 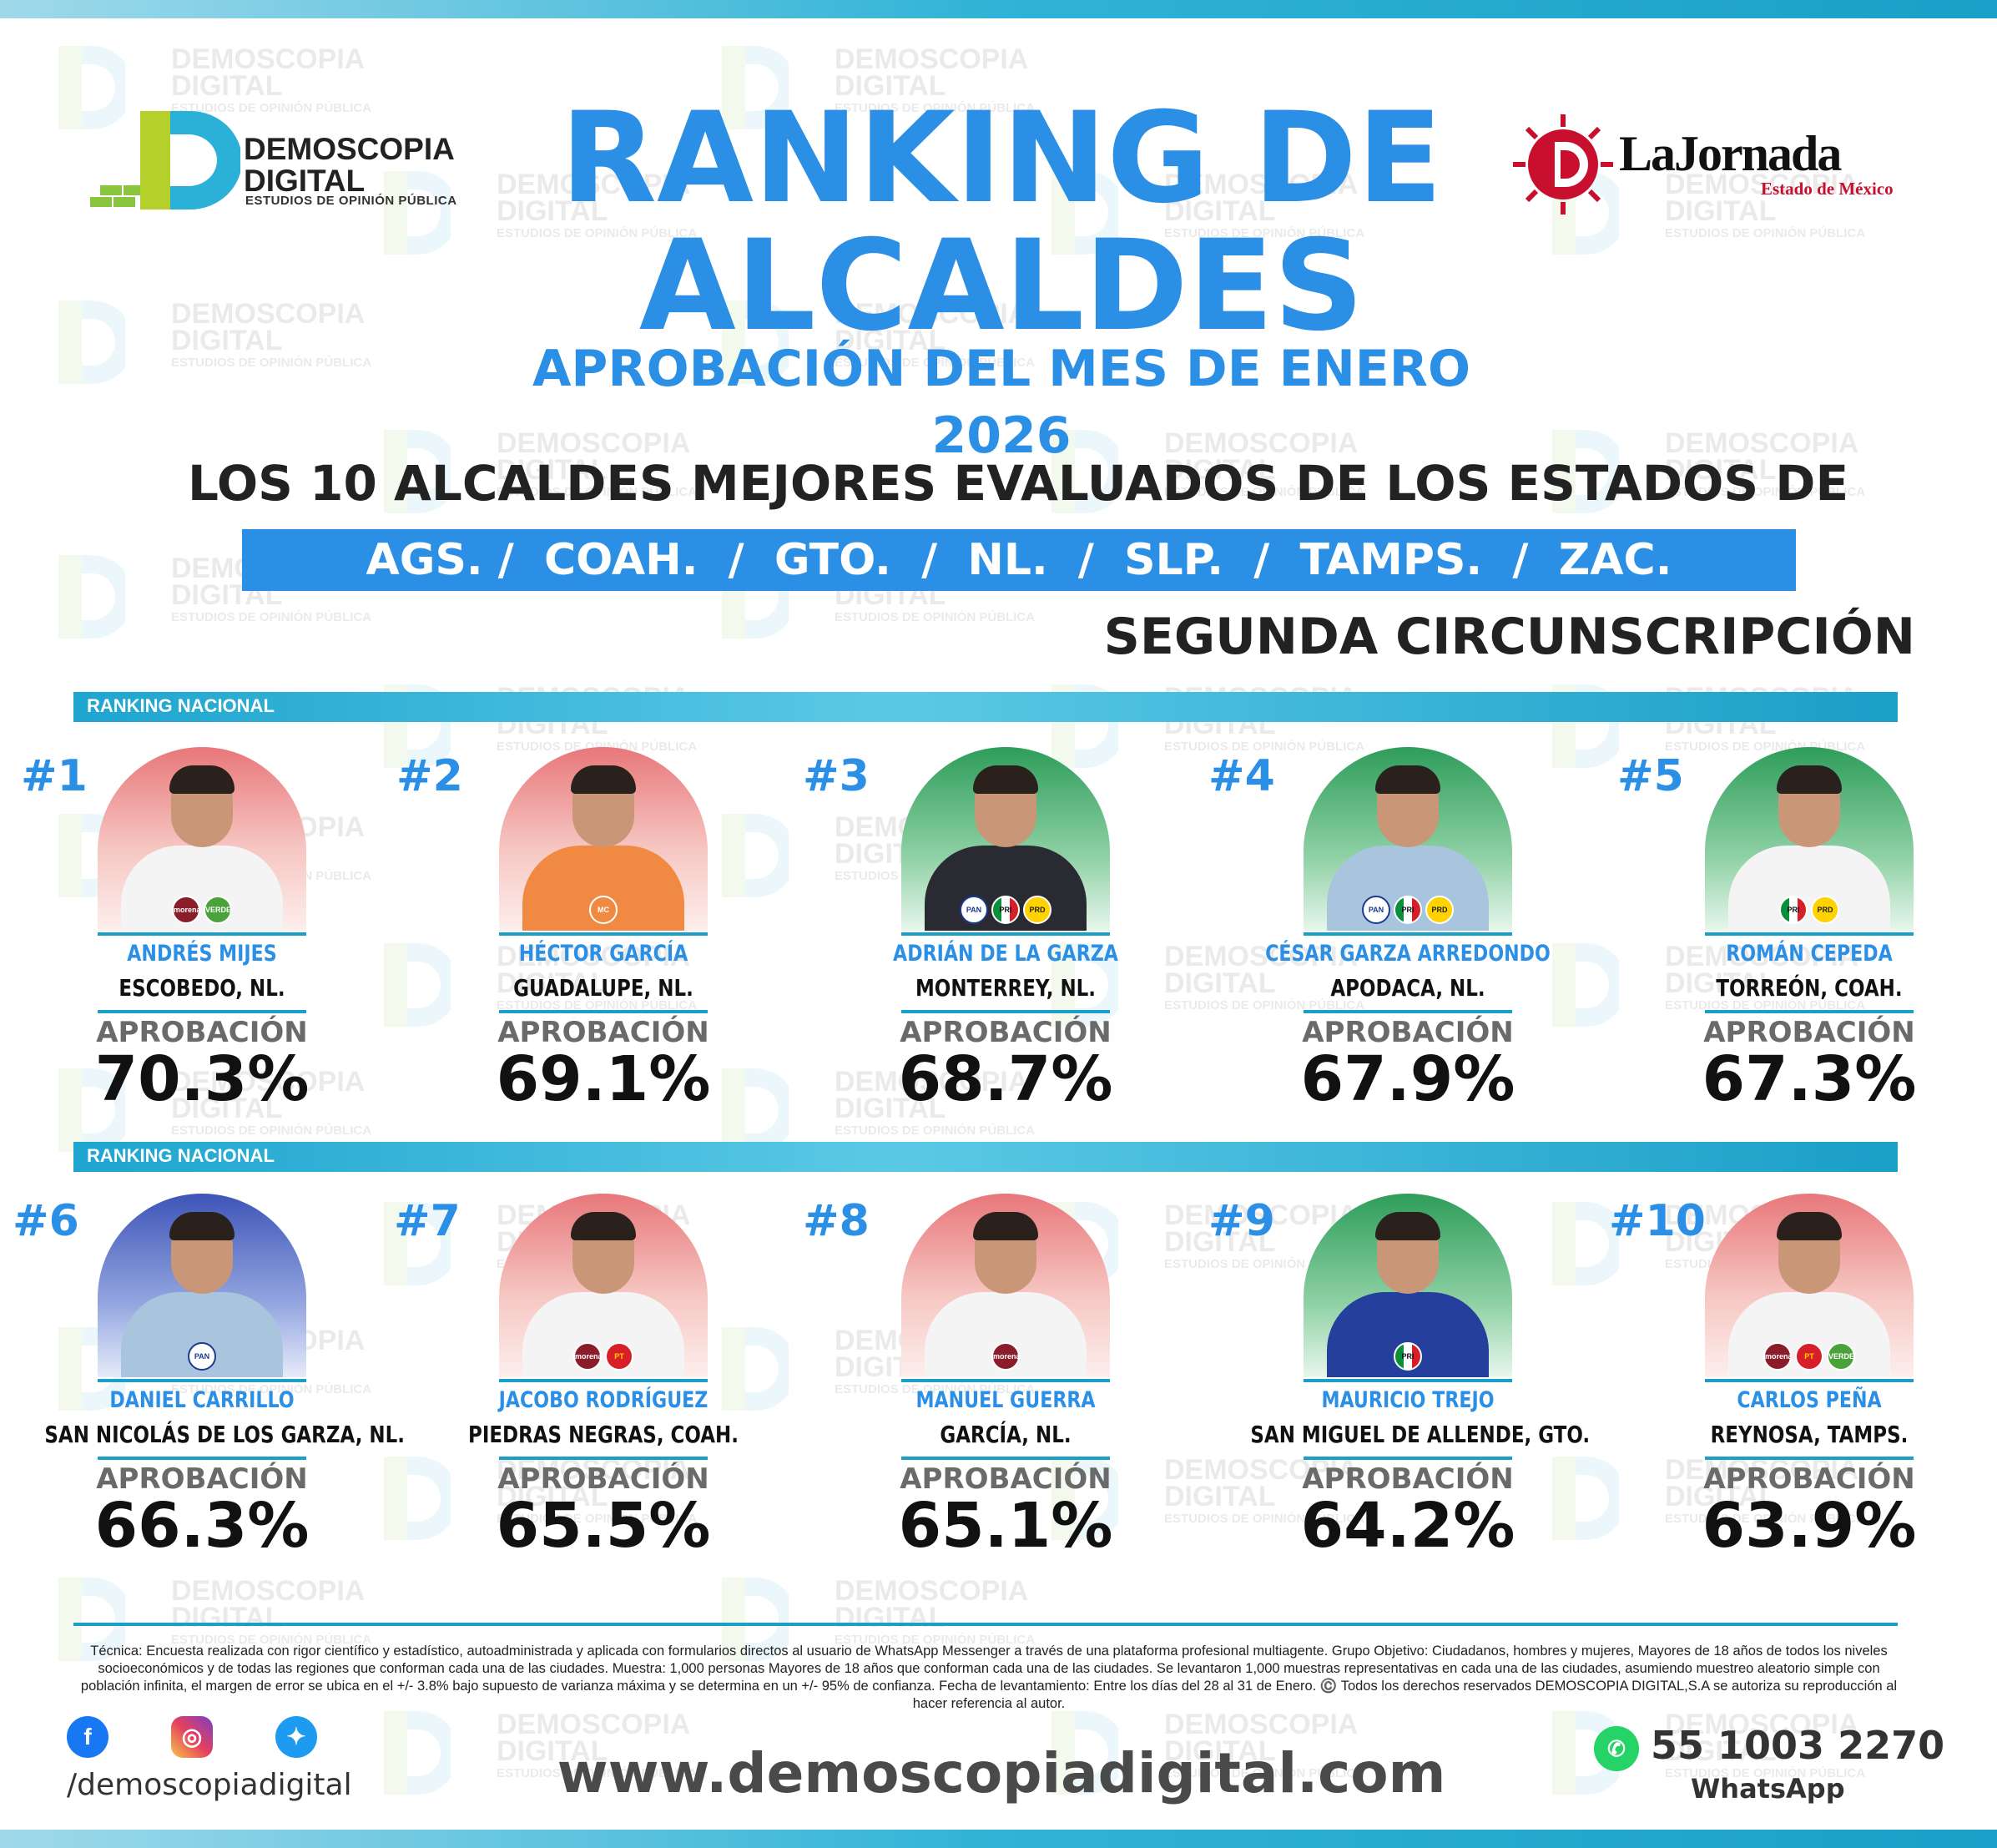 I want to click on approval-value: 67.3%, so click(x=1809, y=1079).